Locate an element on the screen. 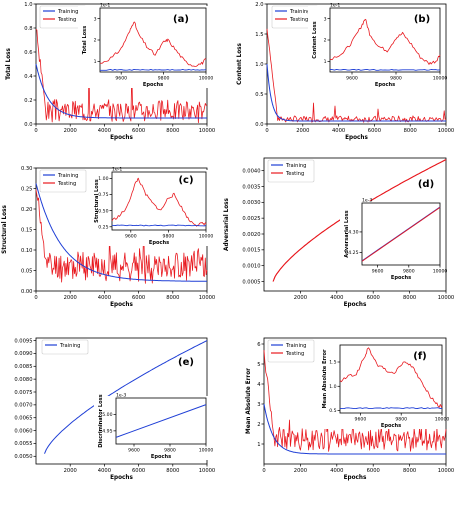 Image resolution: width=474 pixels, height=514 pixels. y-axis-label: Total Loss is located at coordinates (9, 63).